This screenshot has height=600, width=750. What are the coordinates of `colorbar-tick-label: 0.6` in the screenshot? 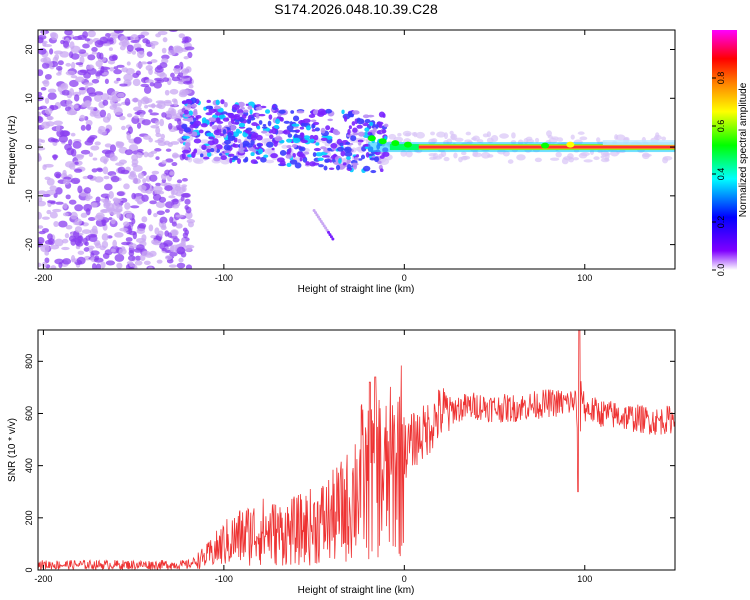 It's located at (721, 126).